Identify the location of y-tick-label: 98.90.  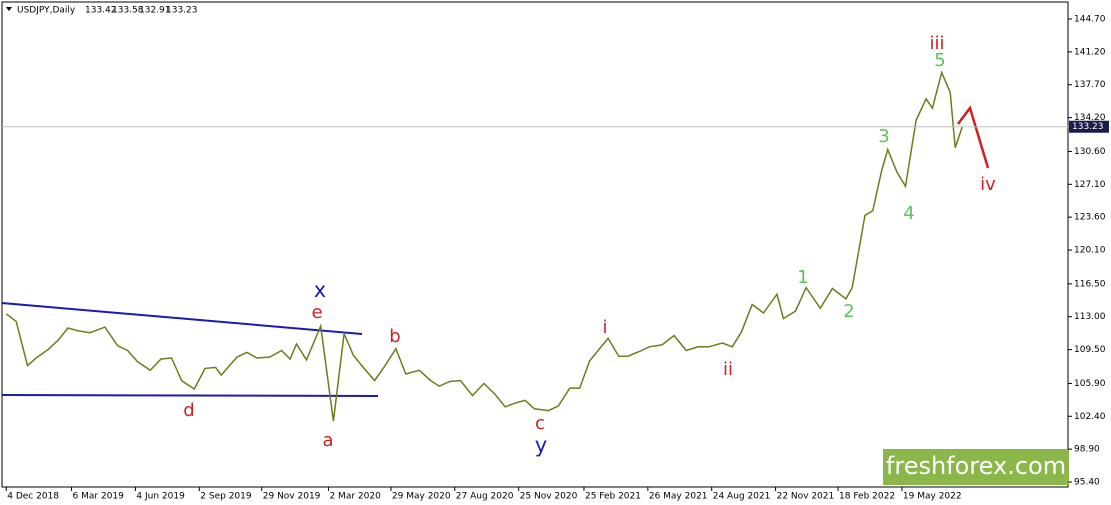
(1087, 450).